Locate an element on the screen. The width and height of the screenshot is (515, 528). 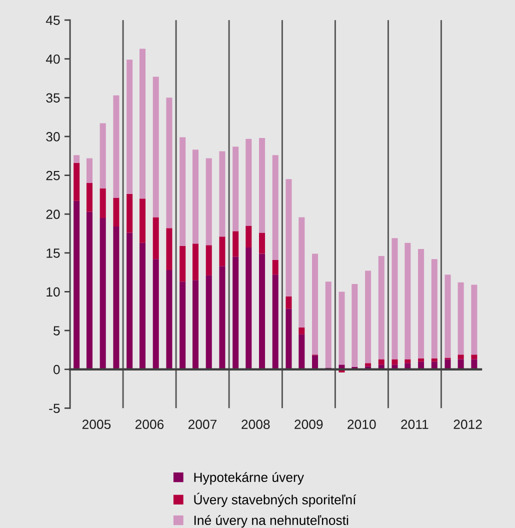
y-tick-label: 30 is located at coordinates (53, 137).